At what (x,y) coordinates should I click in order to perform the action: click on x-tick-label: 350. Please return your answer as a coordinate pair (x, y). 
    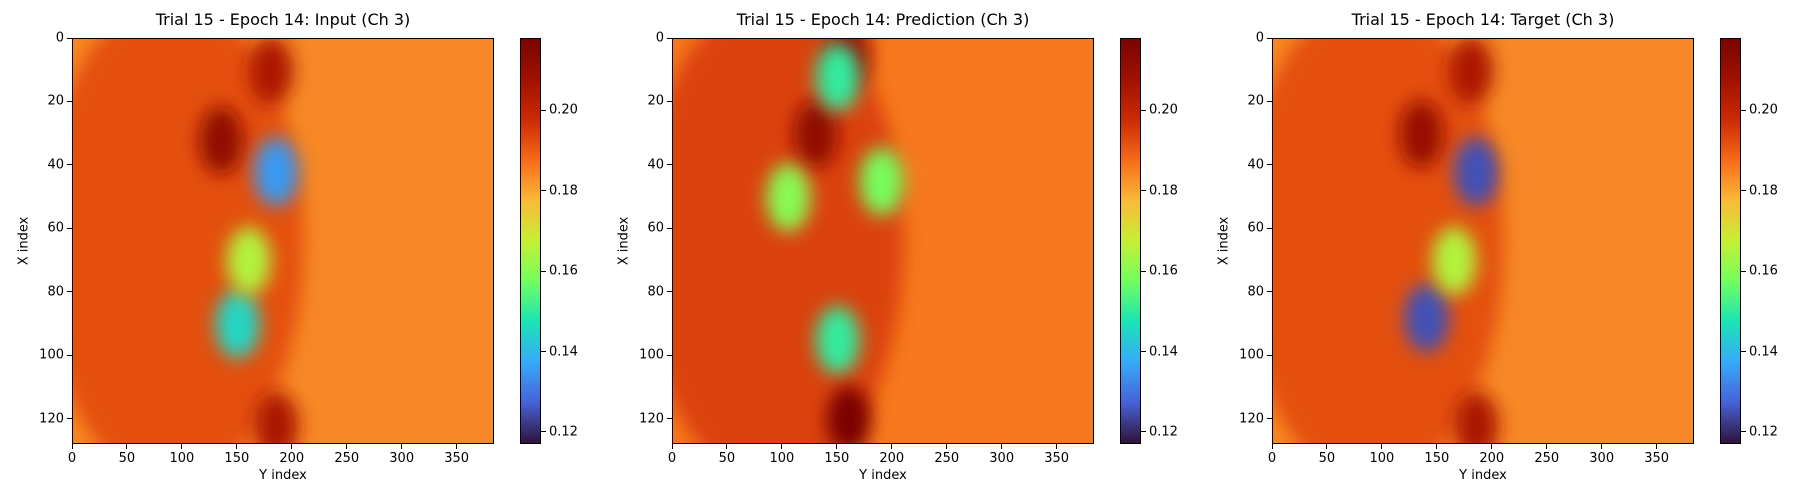
    Looking at the image, I should click on (1657, 458).